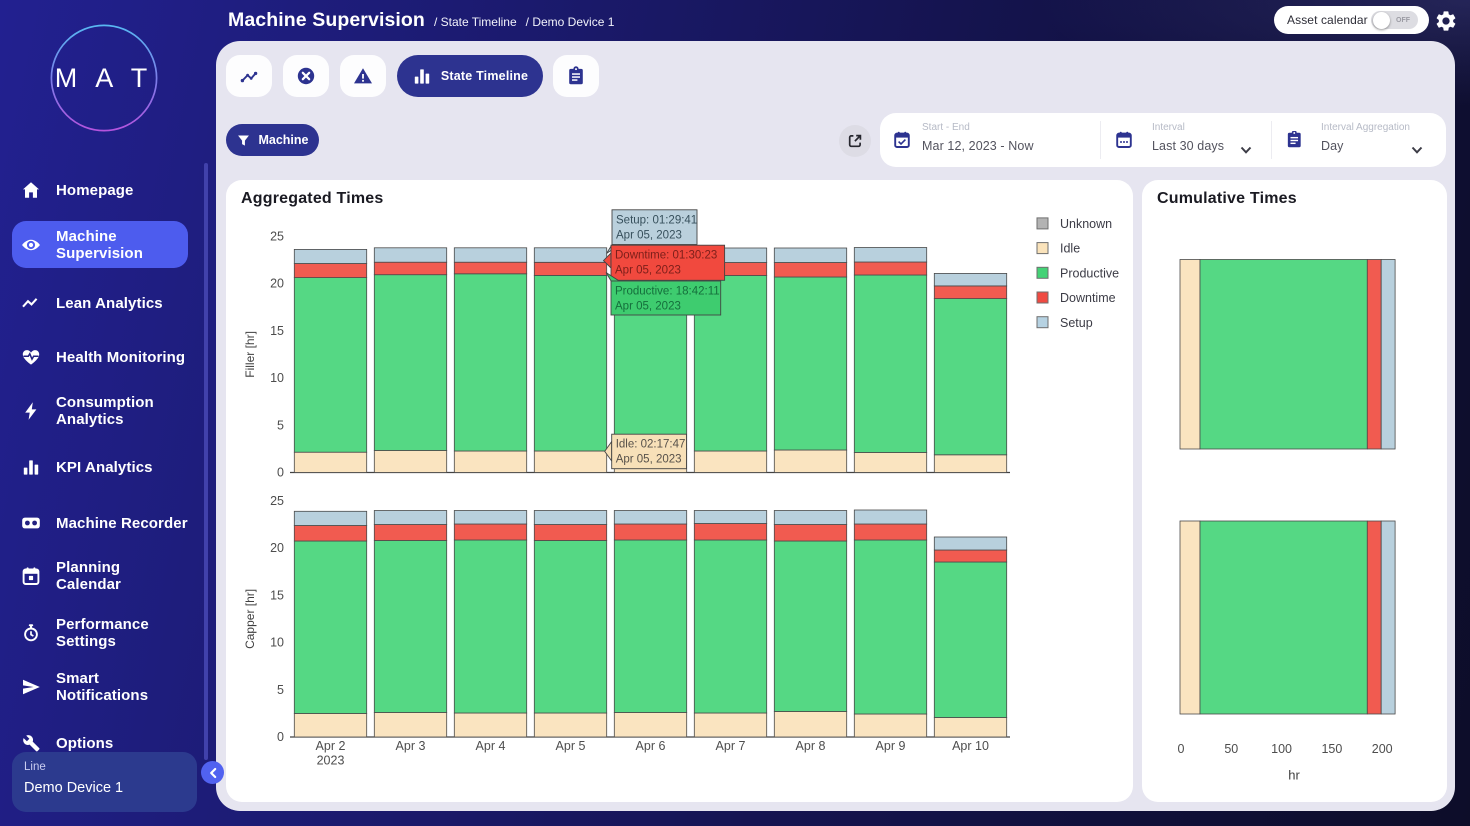 This screenshot has height=826, width=1470. Describe the element at coordinates (1331, 749) in the screenshot. I see `svg-text: 150` at that location.